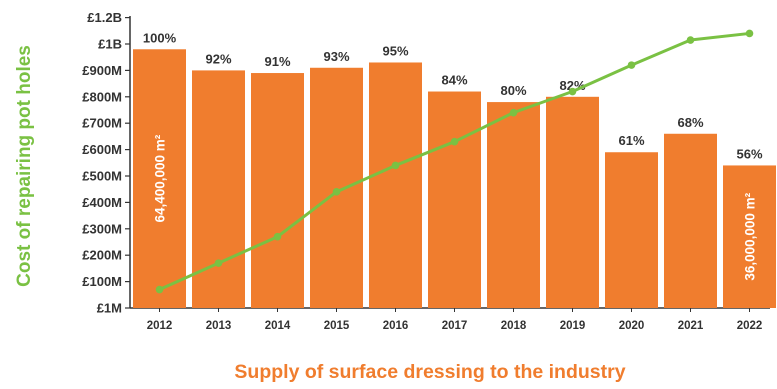  What do you see at coordinates (750, 326) in the screenshot?
I see `x-tick-label: 2022` at bounding box center [750, 326].